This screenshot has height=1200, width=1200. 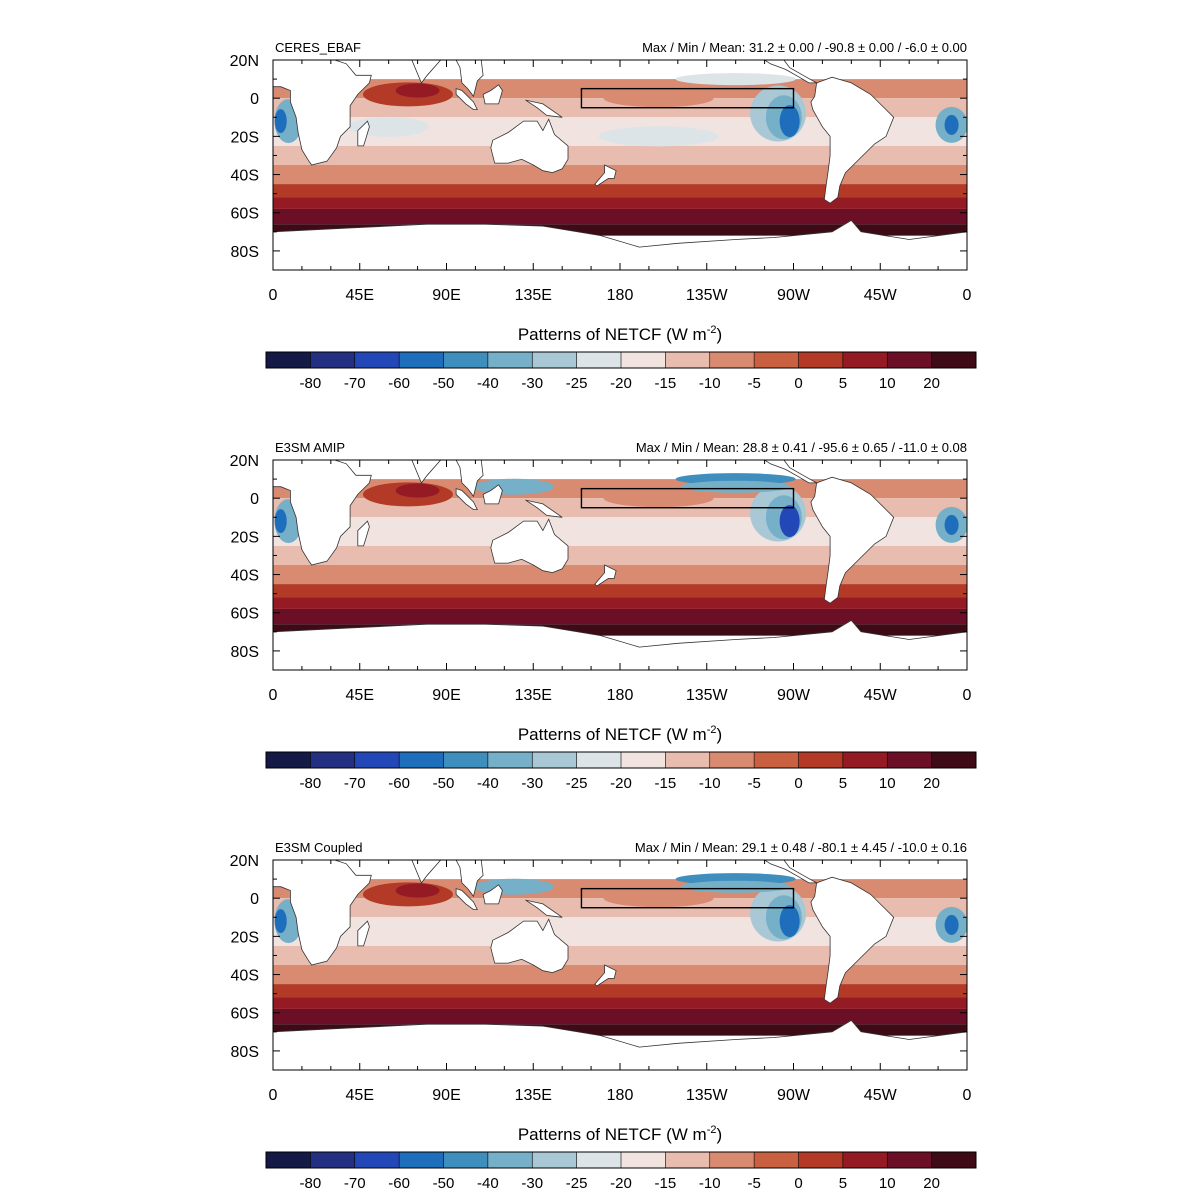 I want to click on y-tick-label: 0, so click(x=254, y=499).